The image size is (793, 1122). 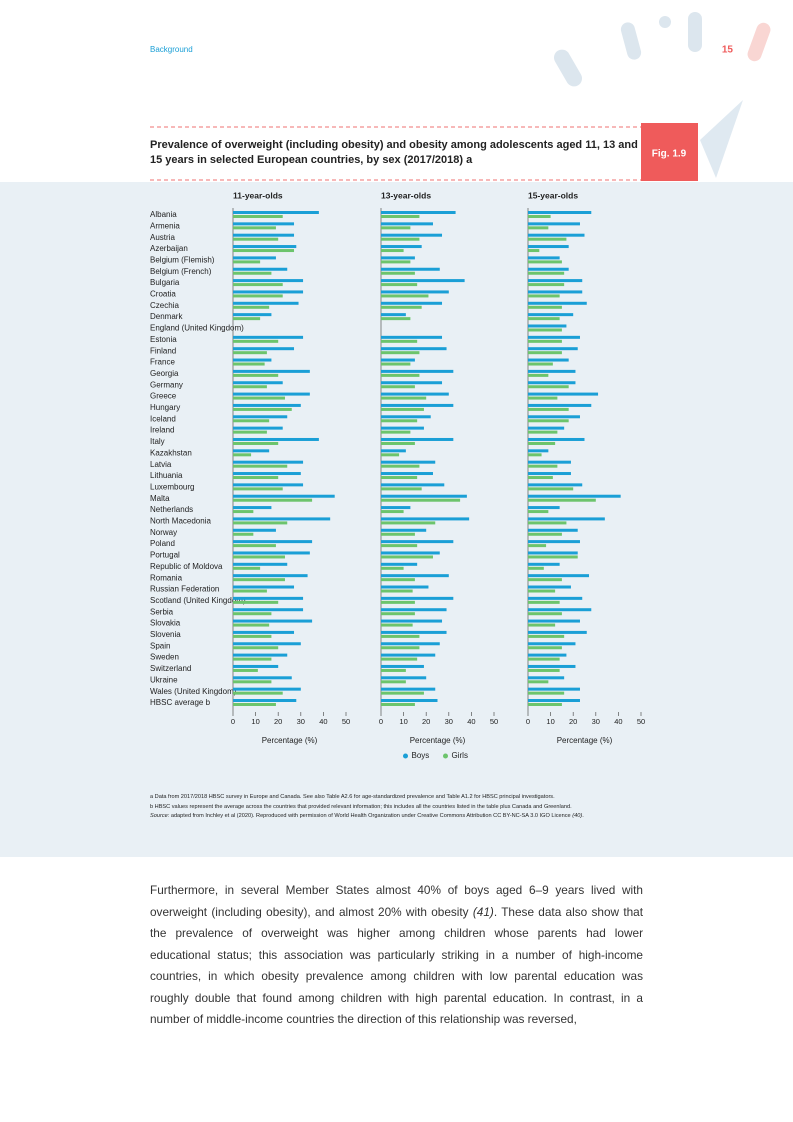 What do you see at coordinates (165, 555) in the screenshot?
I see `category-label: Portugal` at bounding box center [165, 555].